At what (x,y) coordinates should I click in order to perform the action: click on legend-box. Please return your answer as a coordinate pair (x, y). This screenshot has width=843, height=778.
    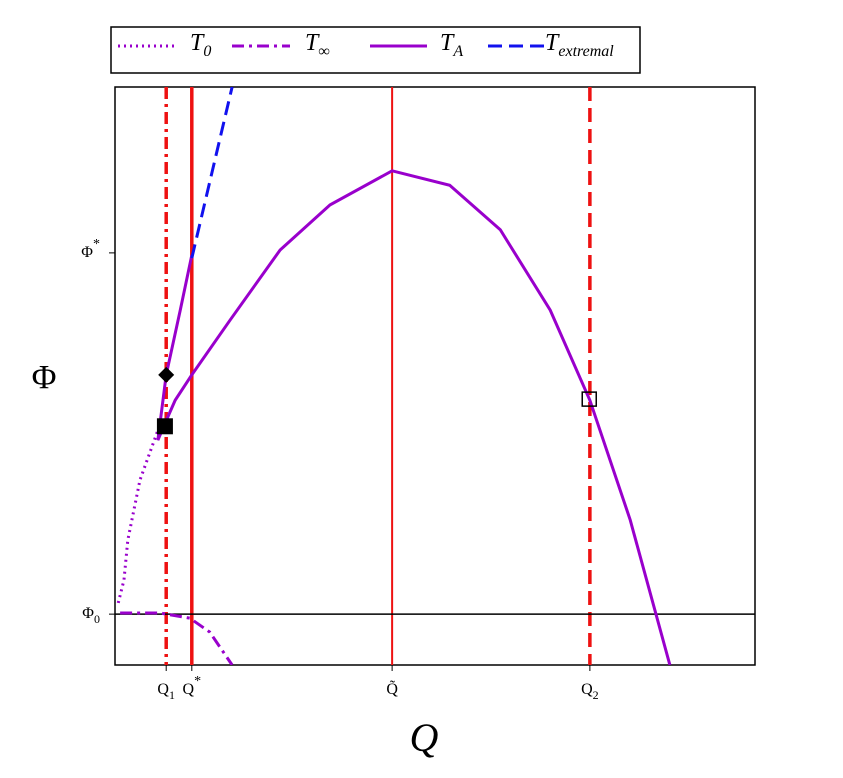
    Looking at the image, I should click on (375, 50).